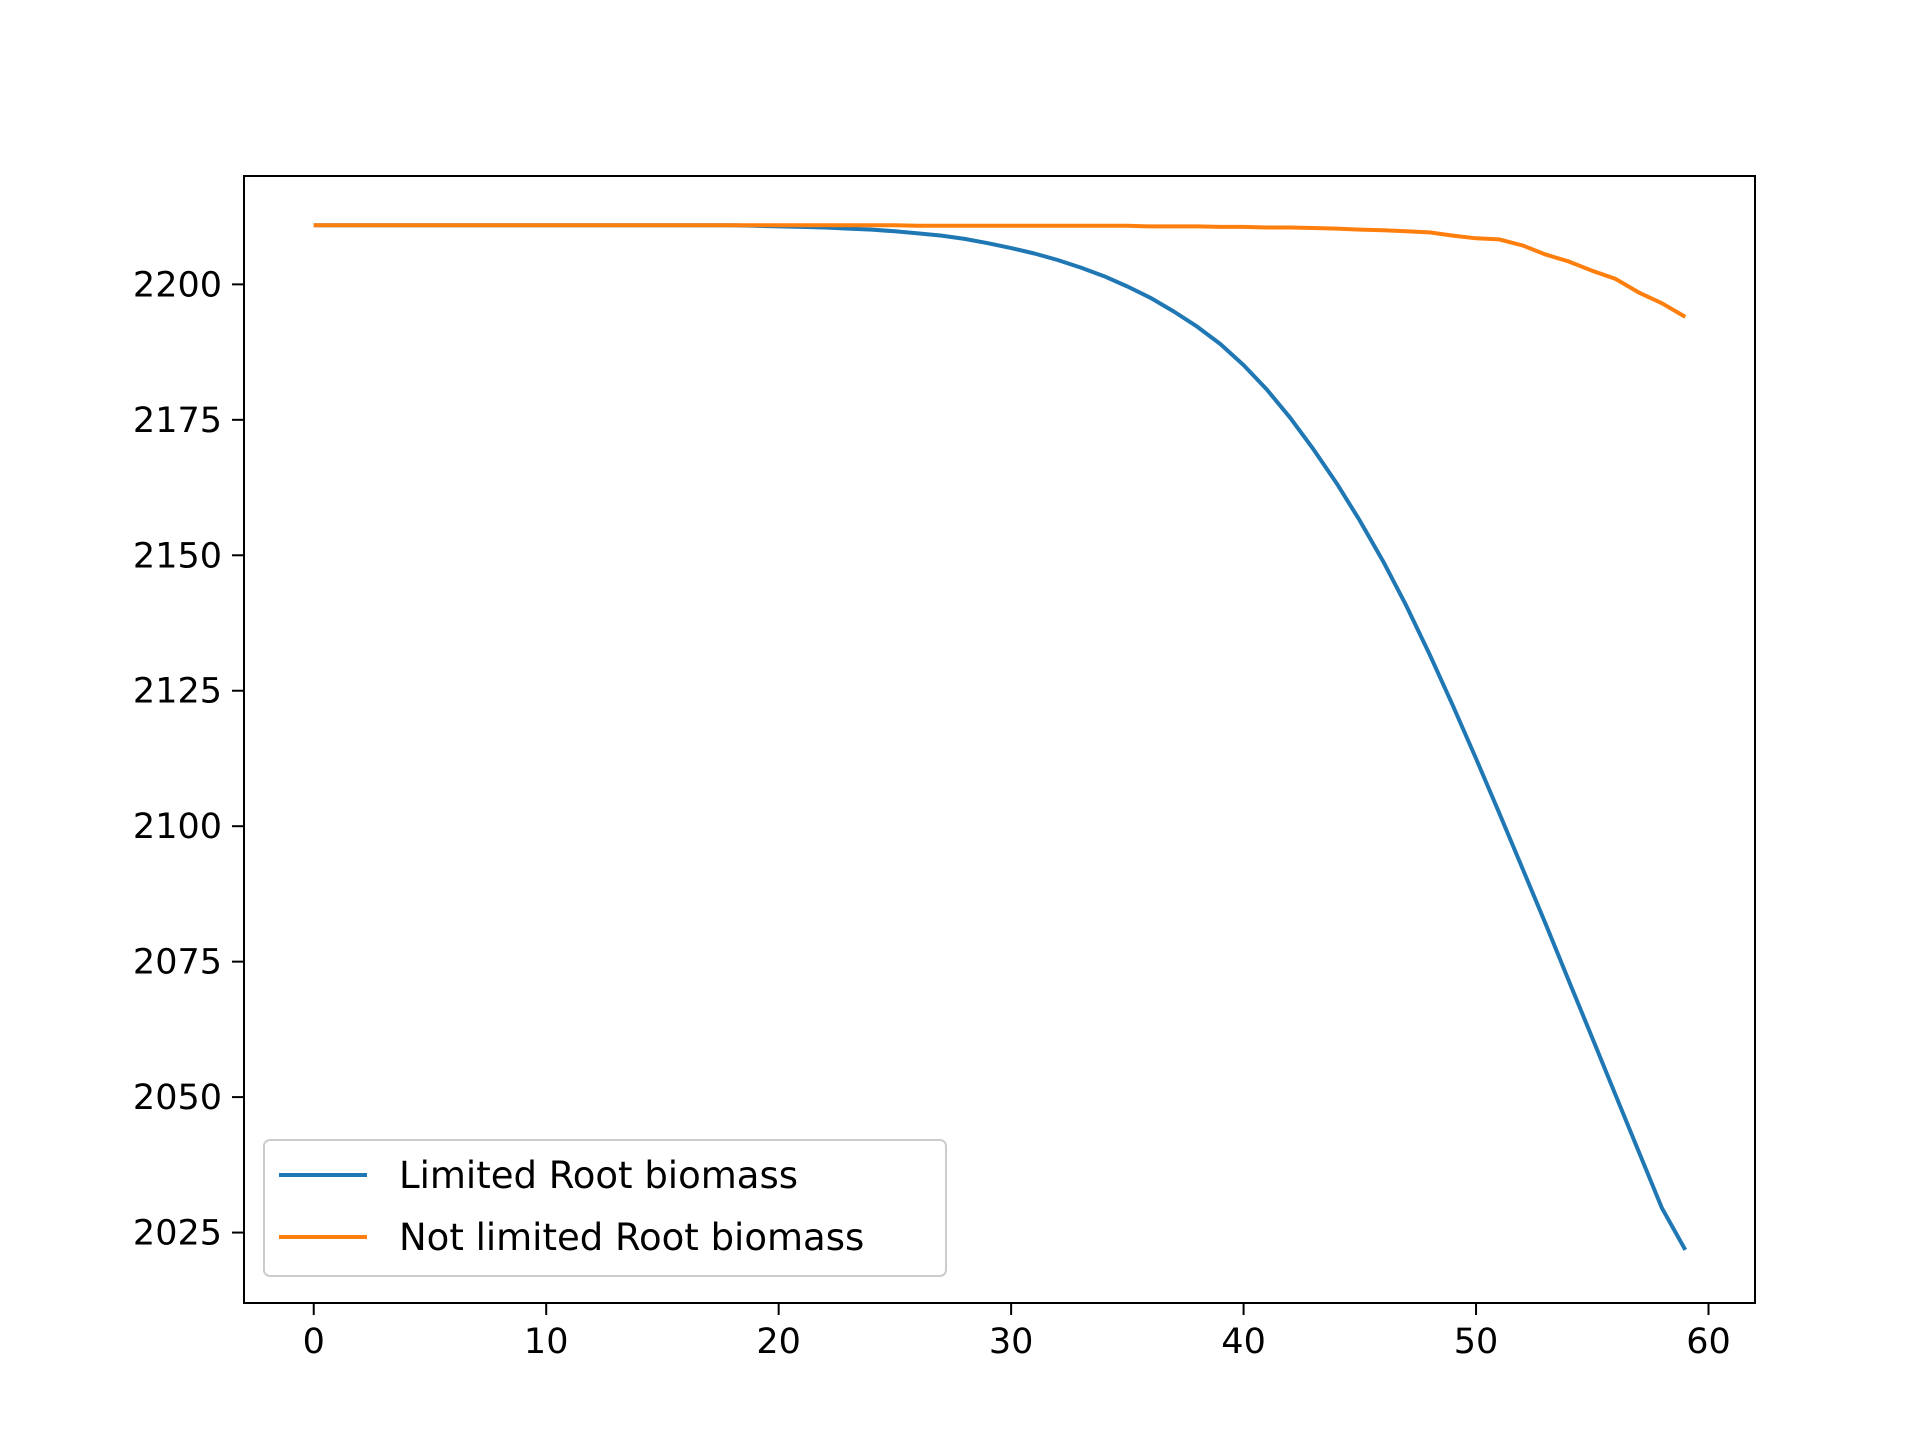  Describe the element at coordinates (598, 1175) in the screenshot. I see `legend-label-limited-root-biomass: Limited Root biomass` at that location.